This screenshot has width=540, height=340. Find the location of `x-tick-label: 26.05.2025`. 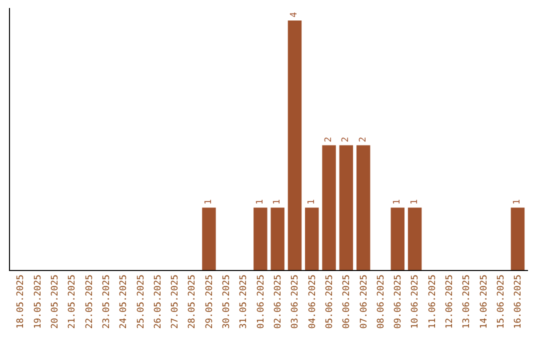

x-tick-label: 26.05.2025 is located at coordinates (158, 301).